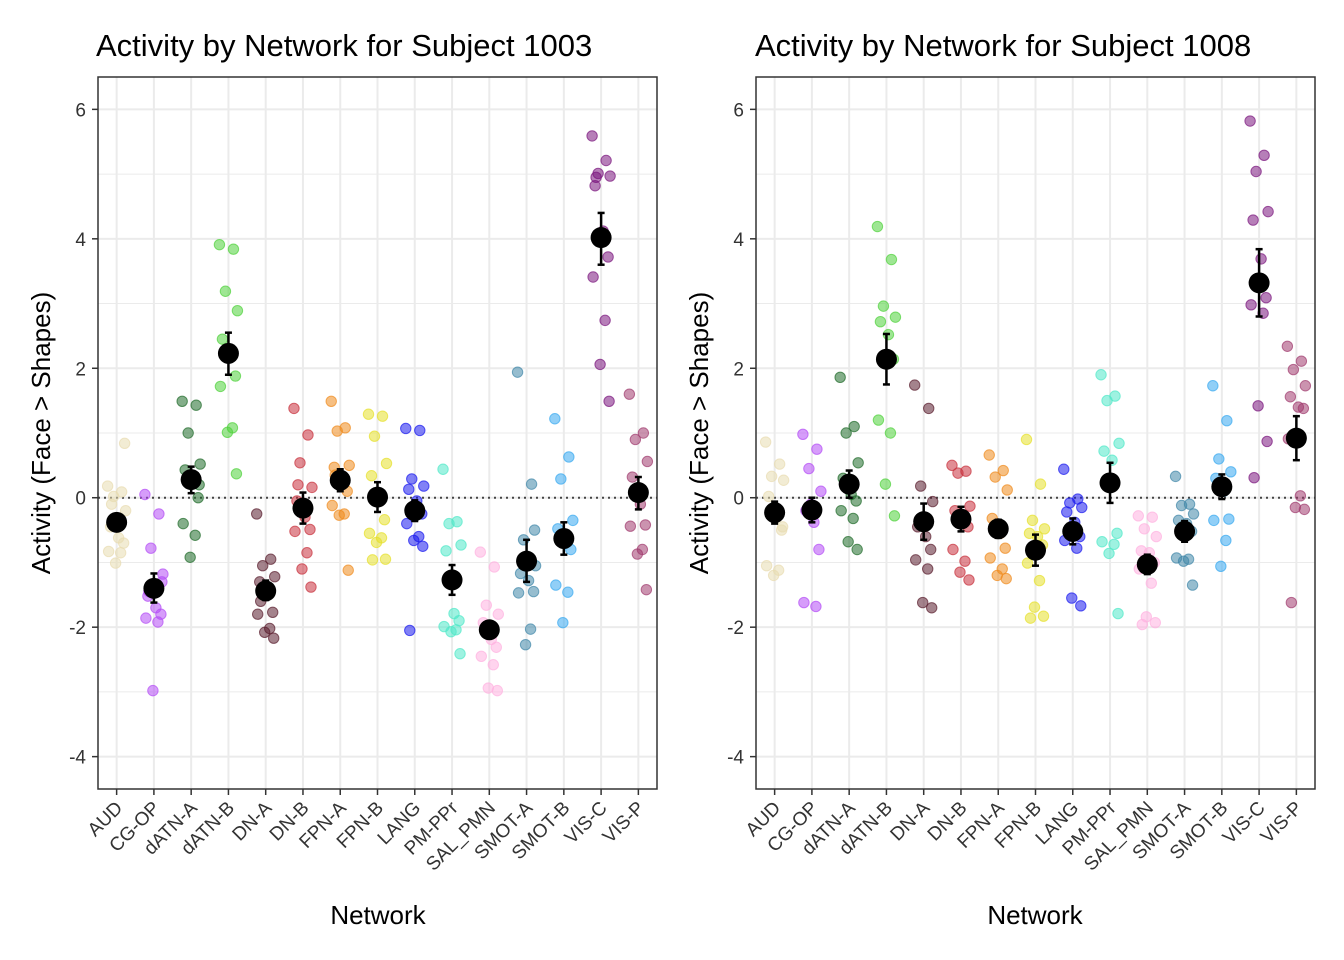  Describe the element at coordinates (738, 499) in the screenshot. I see `y-tick-label: 0` at that location.